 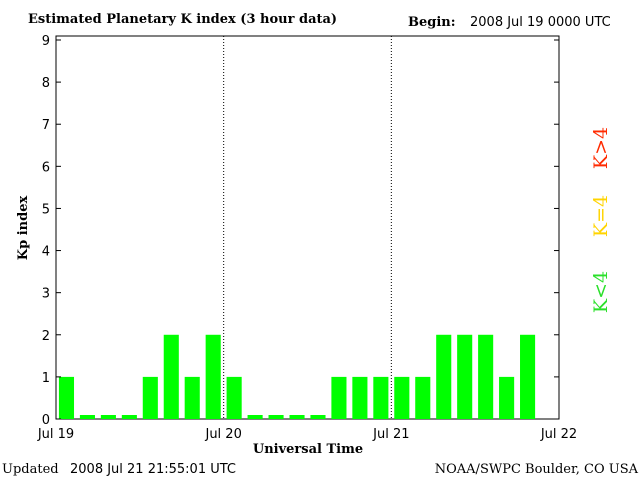 What do you see at coordinates (558, 434) in the screenshot?
I see `x-tick-label: Jul 22` at bounding box center [558, 434].